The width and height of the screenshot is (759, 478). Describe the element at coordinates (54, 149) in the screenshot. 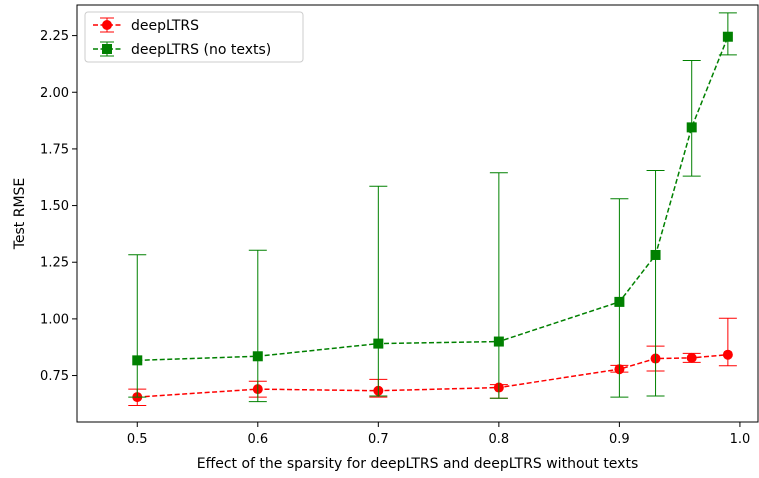

I see `y-tick-label-4: 1.75` at that location.